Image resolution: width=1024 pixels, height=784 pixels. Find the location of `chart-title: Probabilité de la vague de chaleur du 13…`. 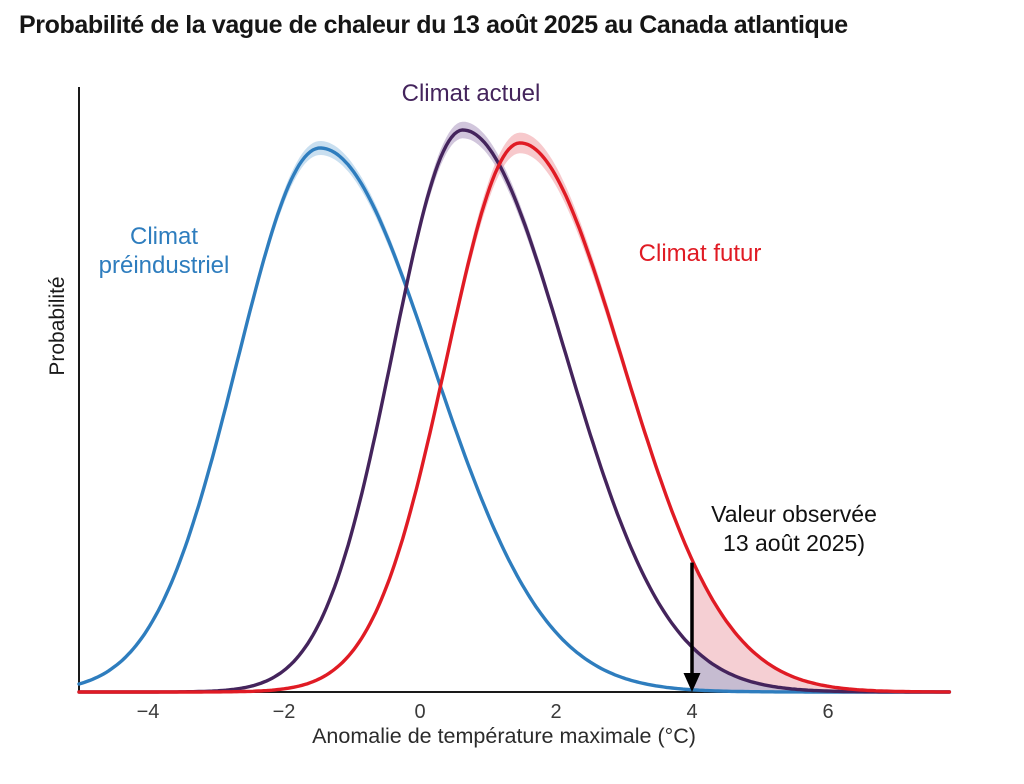

chart-title: Probabilité de la vague de chaleur du 13… is located at coordinates (433, 25).